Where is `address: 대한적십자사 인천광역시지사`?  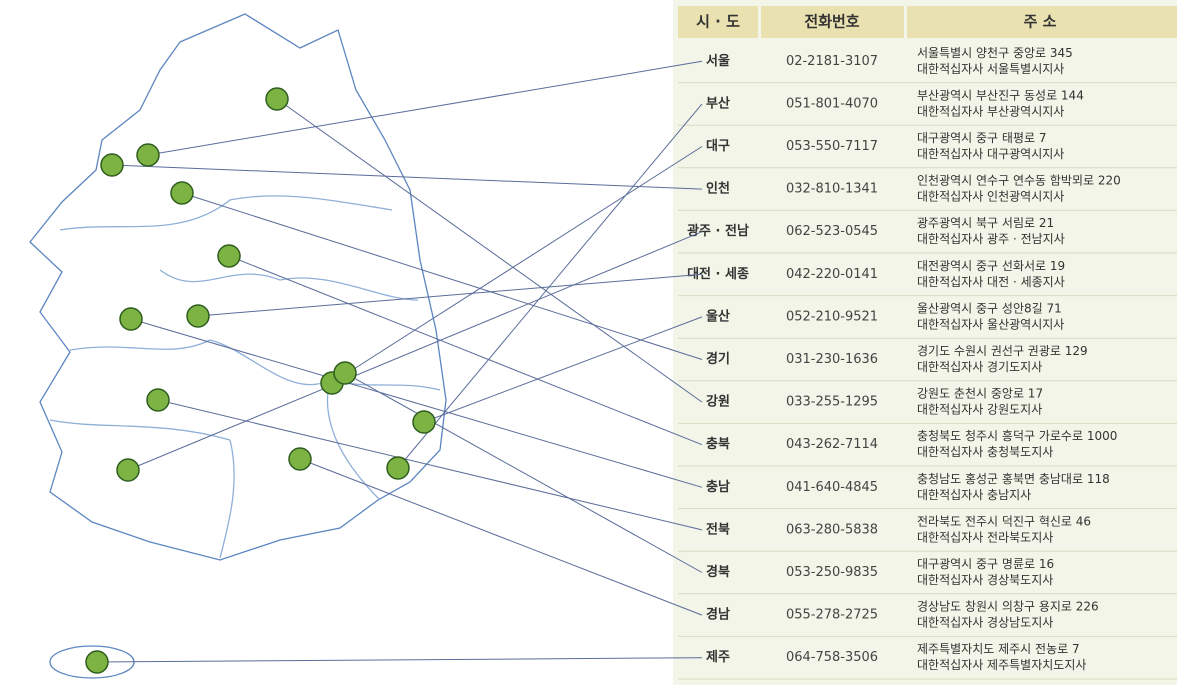
address: 대한적십자사 인천광역시지사 is located at coordinates (990, 196).